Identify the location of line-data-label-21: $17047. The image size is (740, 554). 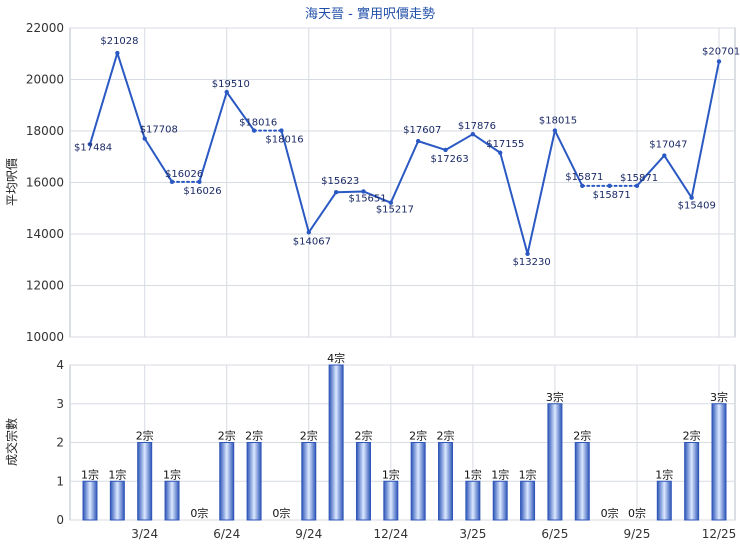
(668, 145).